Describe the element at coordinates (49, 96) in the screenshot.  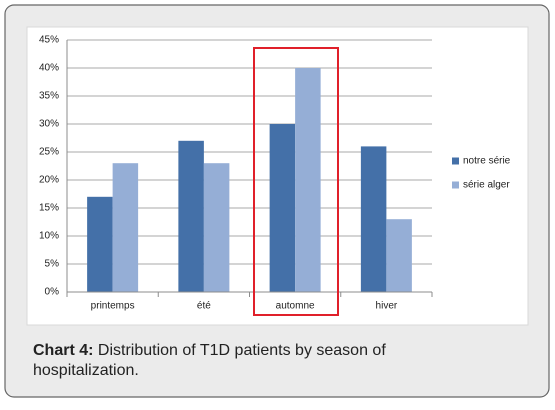
I see `y-tick-label: 35%` at that location.